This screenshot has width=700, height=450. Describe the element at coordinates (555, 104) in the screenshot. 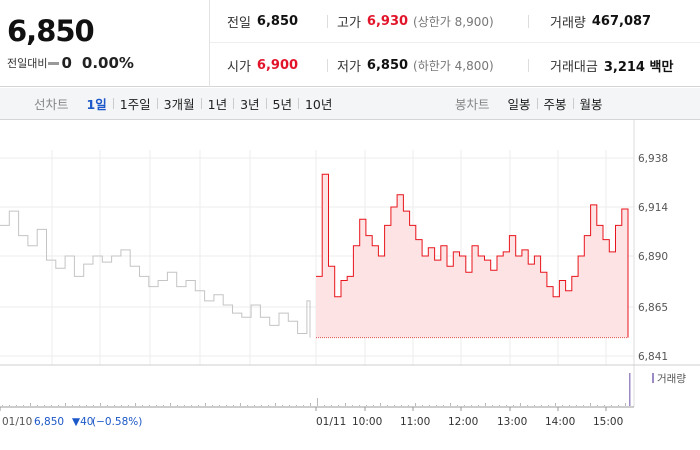

I see `tab-weekly-candle: 주봉` at that location.